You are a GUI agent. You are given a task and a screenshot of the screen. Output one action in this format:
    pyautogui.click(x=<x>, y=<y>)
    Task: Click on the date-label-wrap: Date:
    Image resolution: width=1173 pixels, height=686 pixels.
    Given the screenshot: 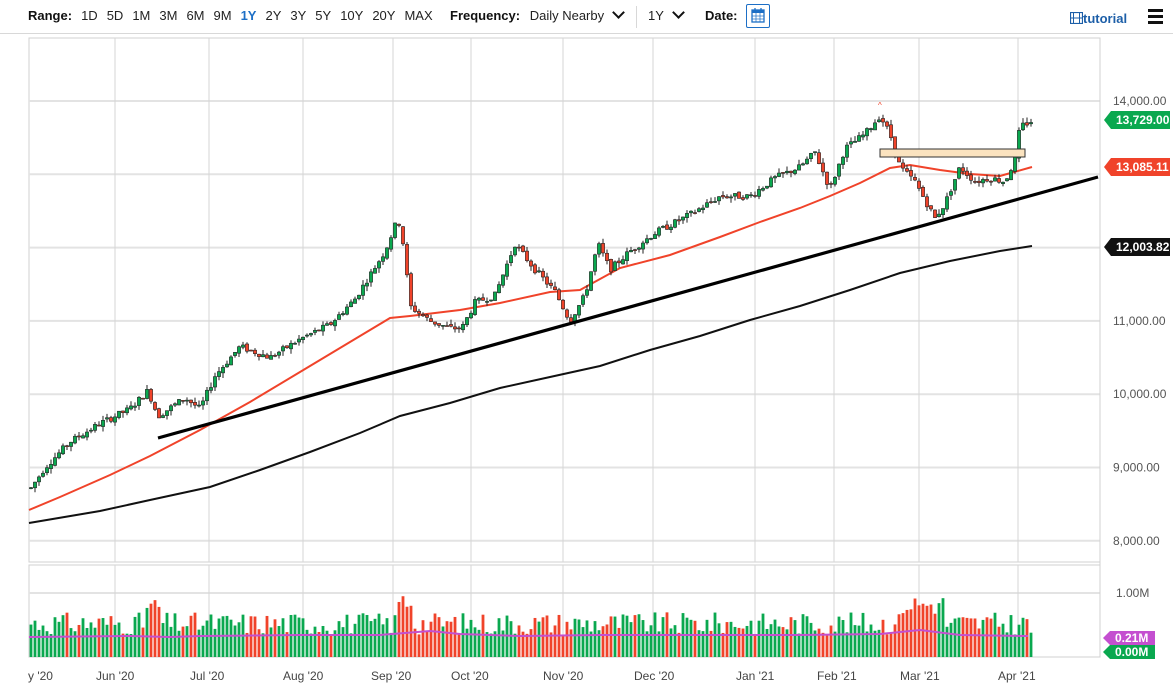 What is the action you would take?
    pyautogui.click(x=721, y=15)
    